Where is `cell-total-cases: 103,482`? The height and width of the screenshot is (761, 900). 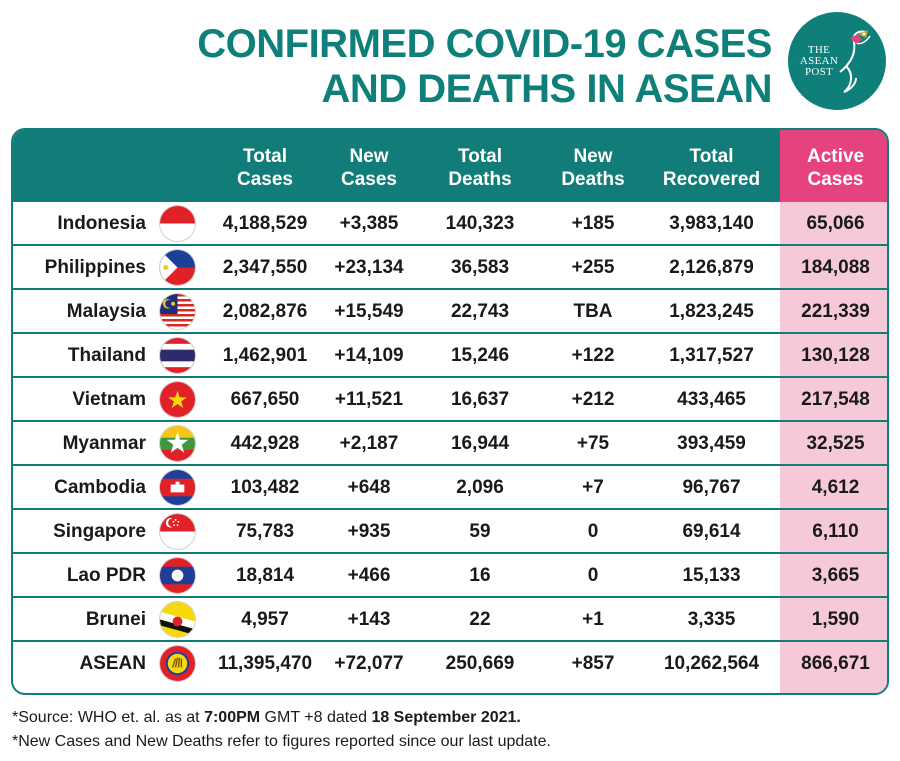
cell-total-cases: 103,482 is located at coordinates (265, 487).